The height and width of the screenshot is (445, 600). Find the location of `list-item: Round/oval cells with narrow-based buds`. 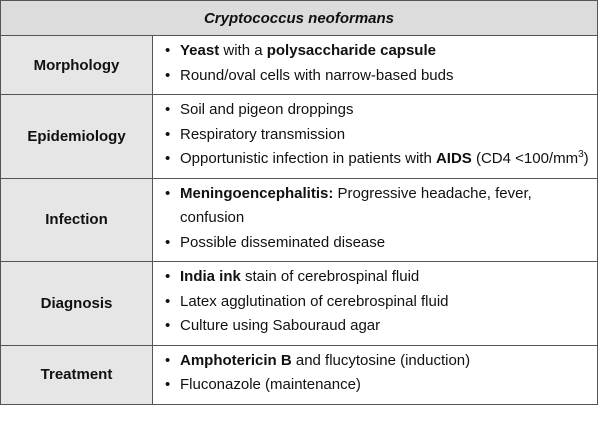

list-item: Round/oval cells with narrow-based buds is located at coordinates (377, 76).